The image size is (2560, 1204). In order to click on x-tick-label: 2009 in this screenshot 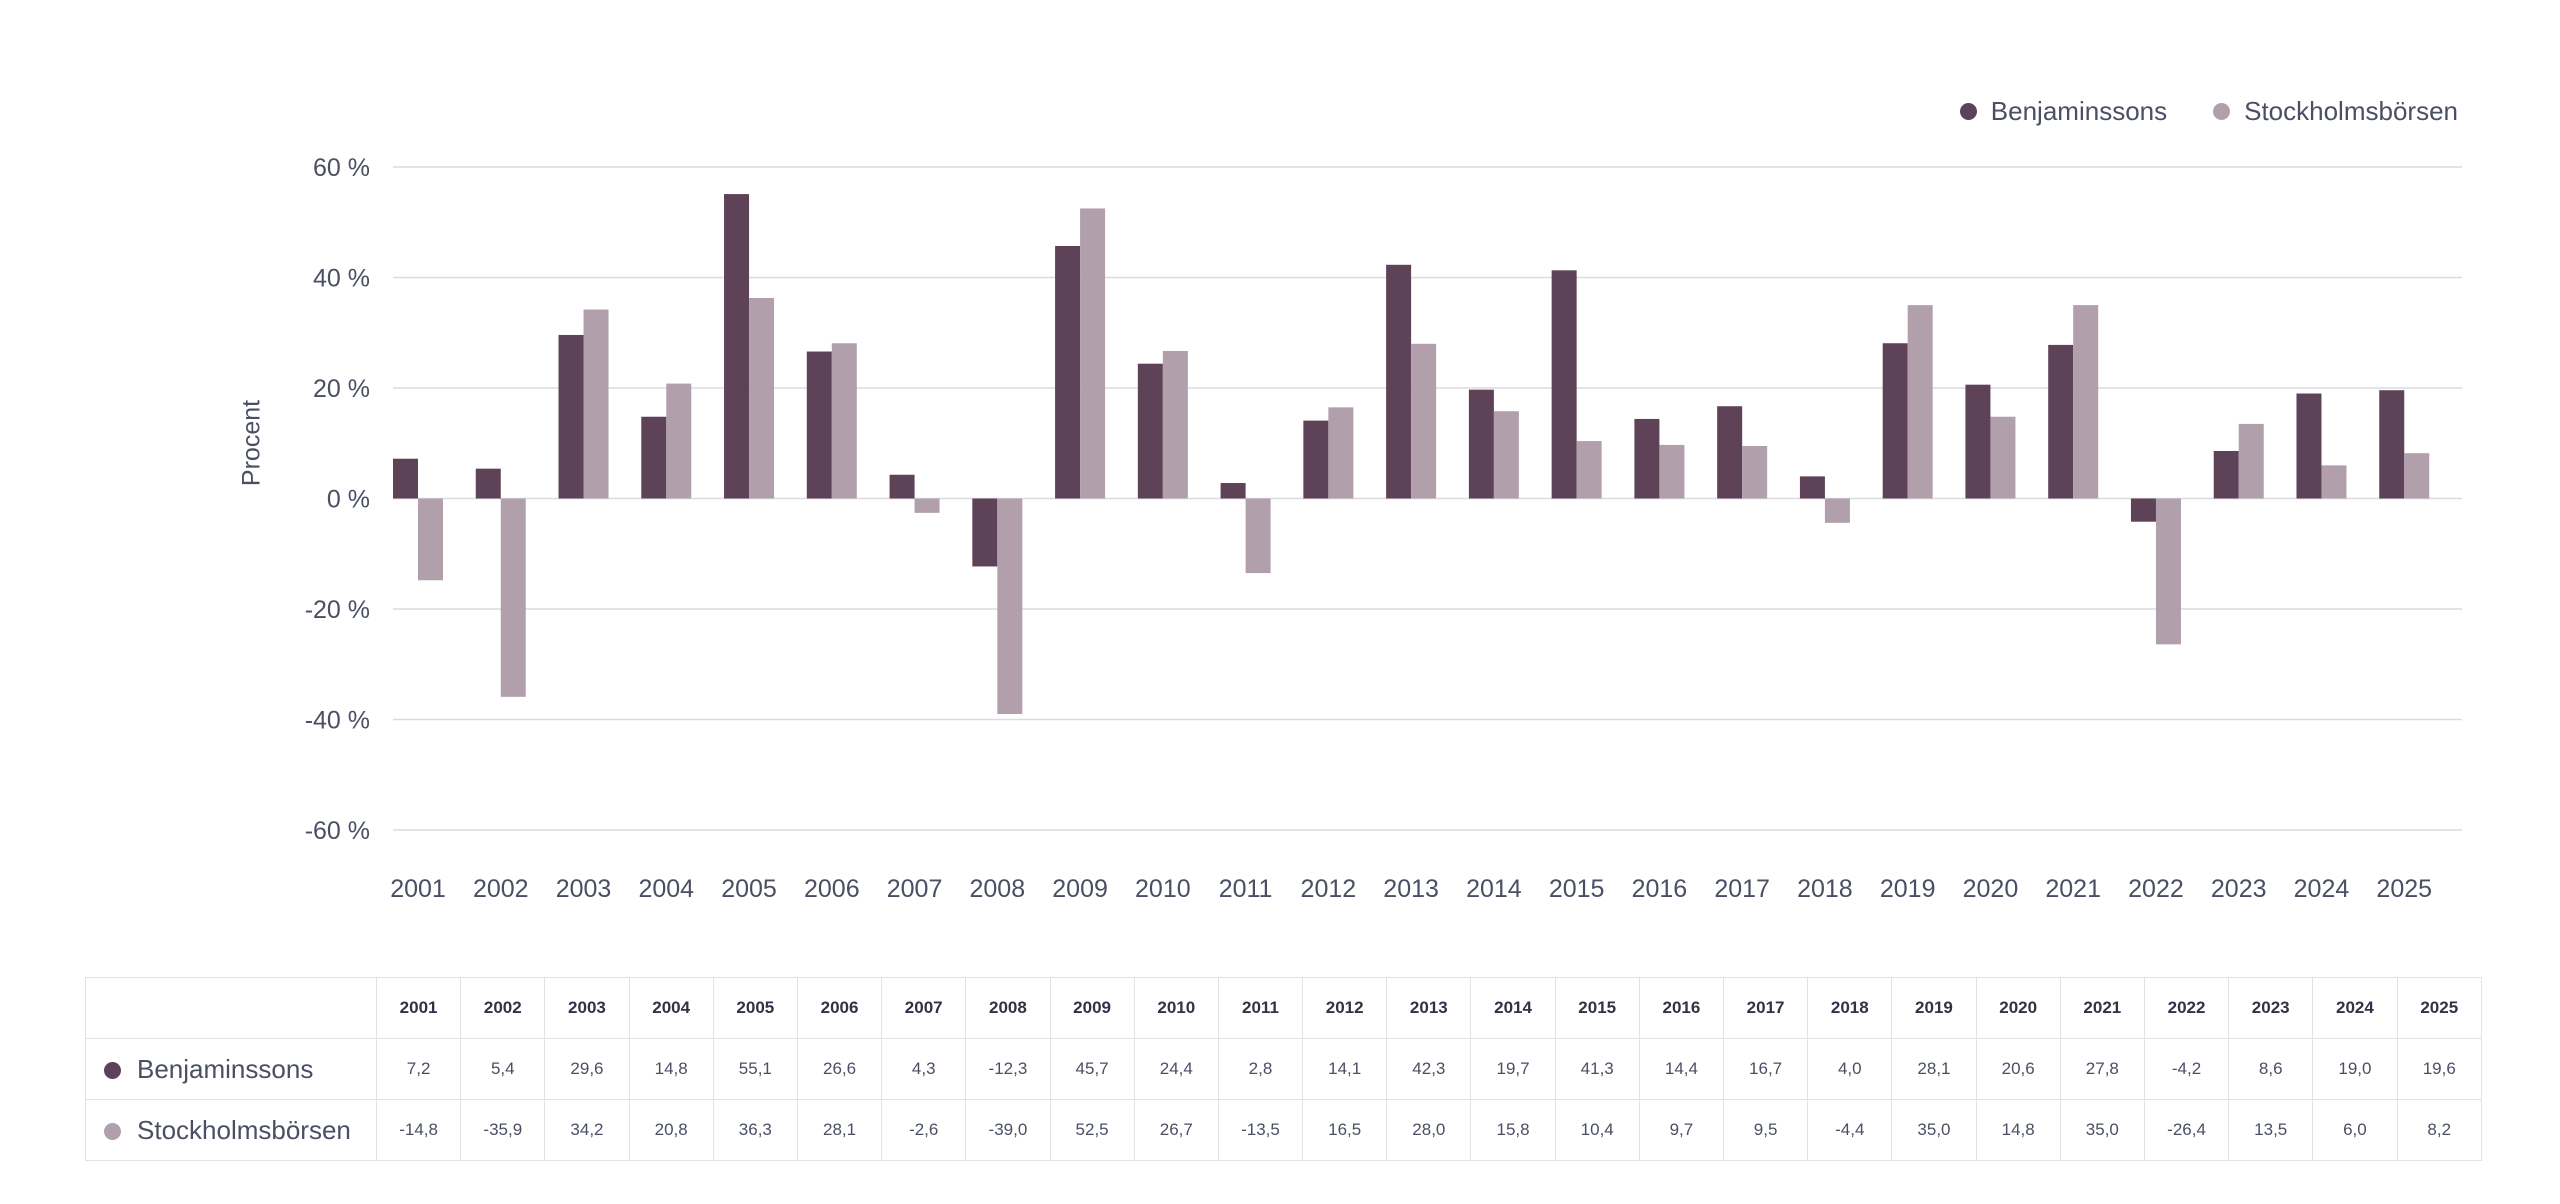, I will do `click(1080, 889)`.